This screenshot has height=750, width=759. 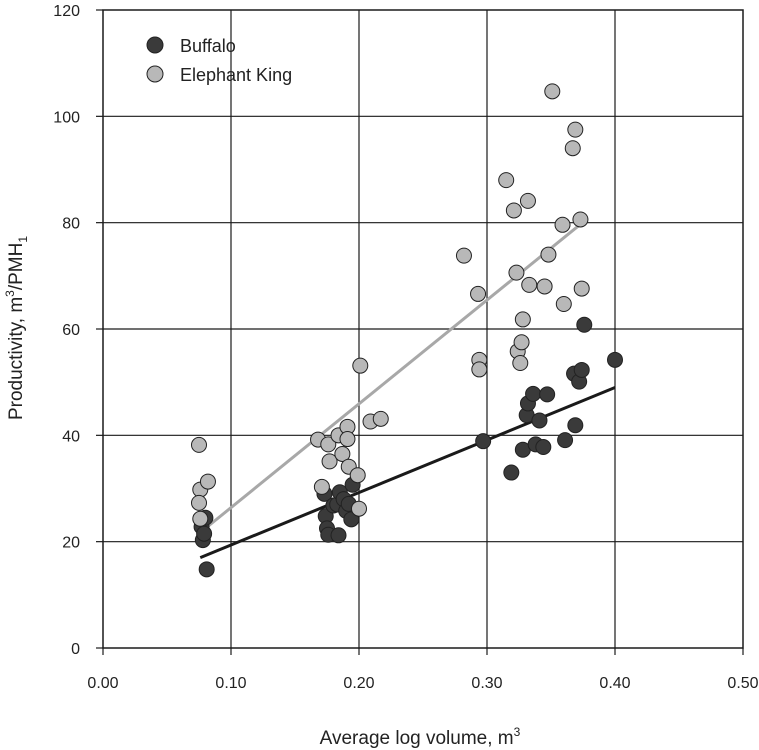 I want to click on y-axis-ticks: 0 20 40 60 80 100 120, so click(x=78, y=330).